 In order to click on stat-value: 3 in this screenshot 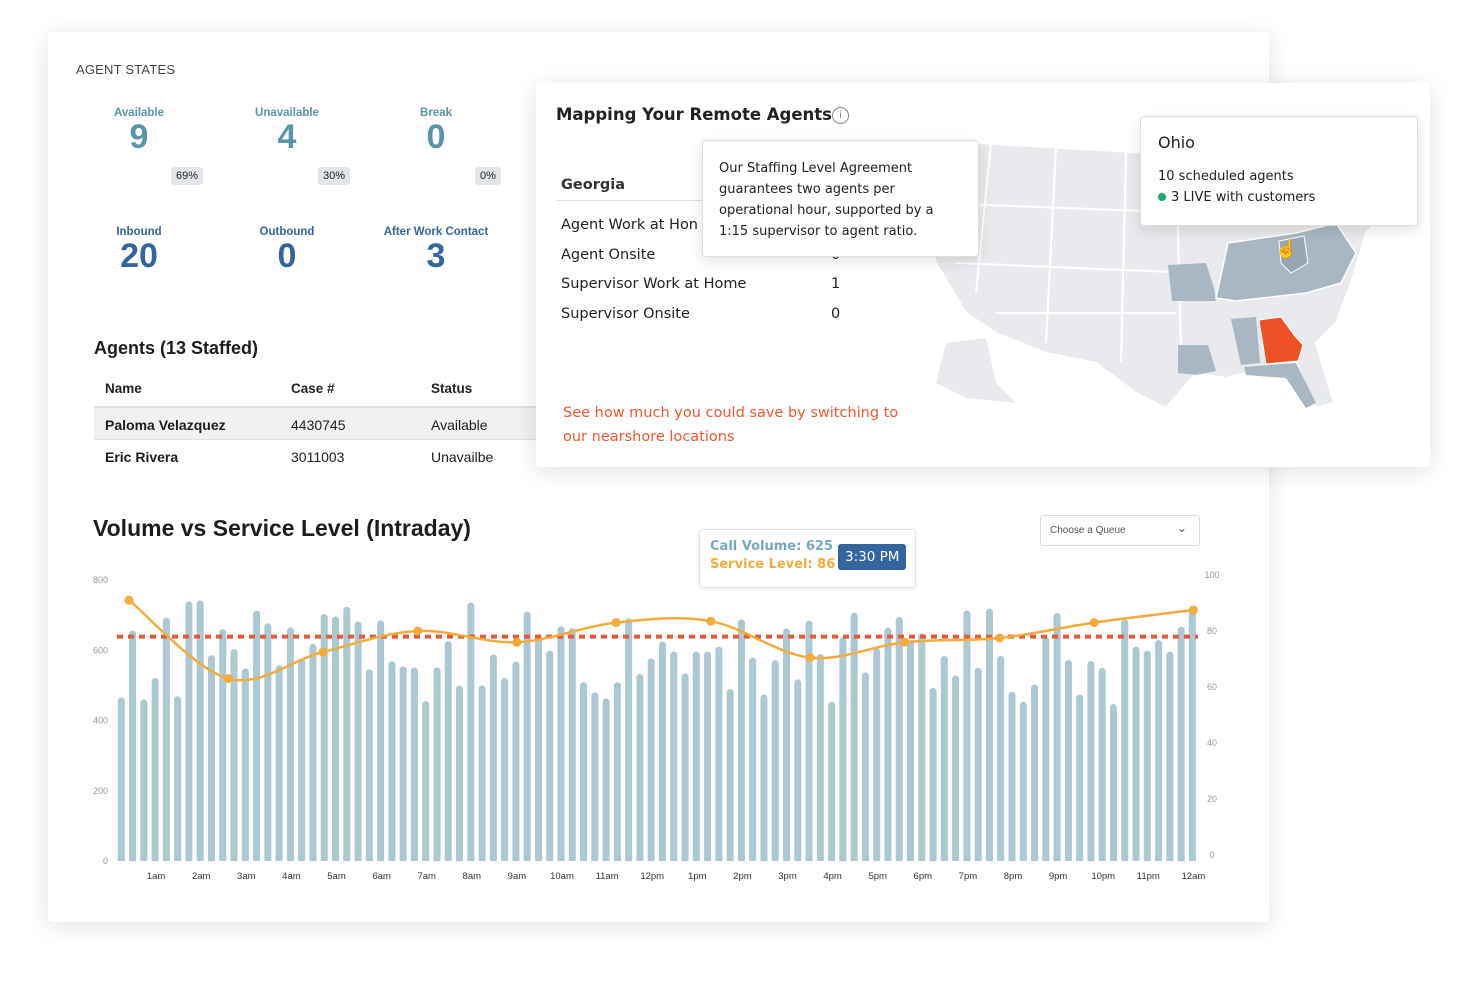, I will do `click(436, 256)`.